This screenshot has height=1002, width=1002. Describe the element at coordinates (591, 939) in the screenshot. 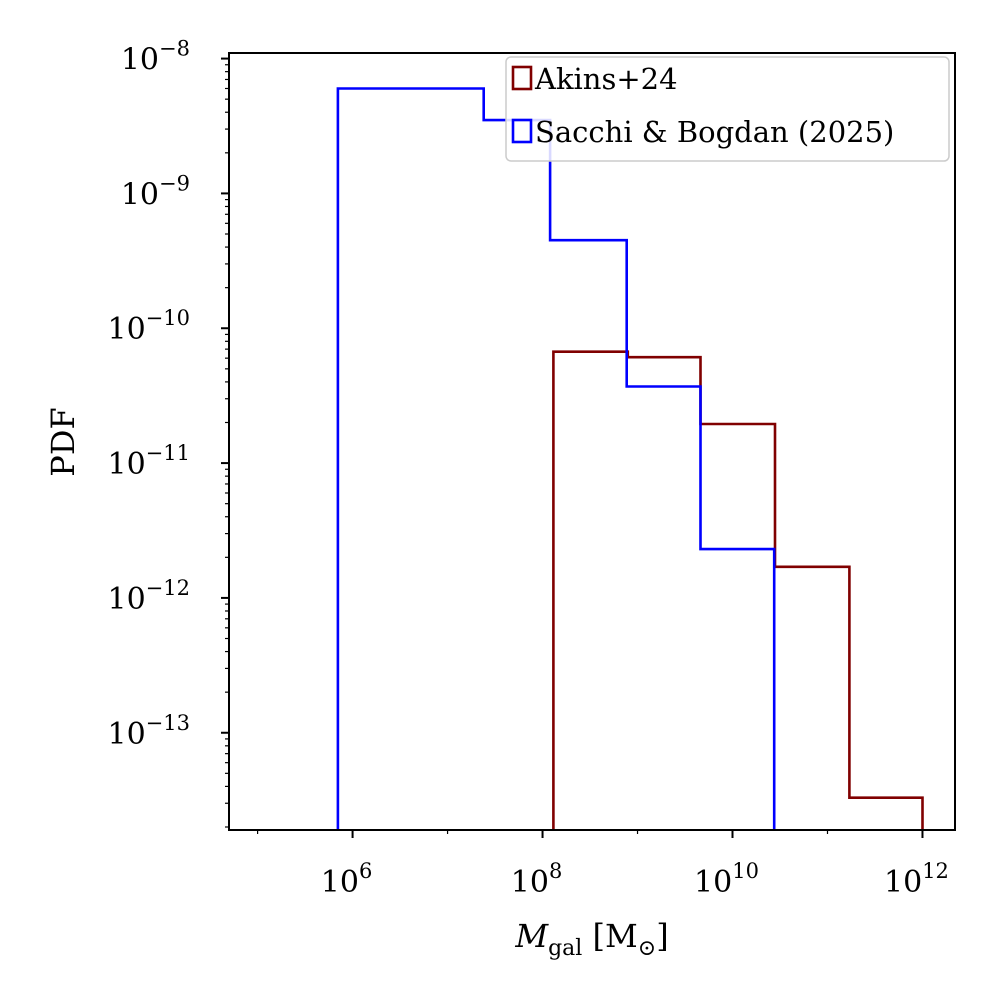

I see `x-axis-label: Mgal [M⊙]` at that location.